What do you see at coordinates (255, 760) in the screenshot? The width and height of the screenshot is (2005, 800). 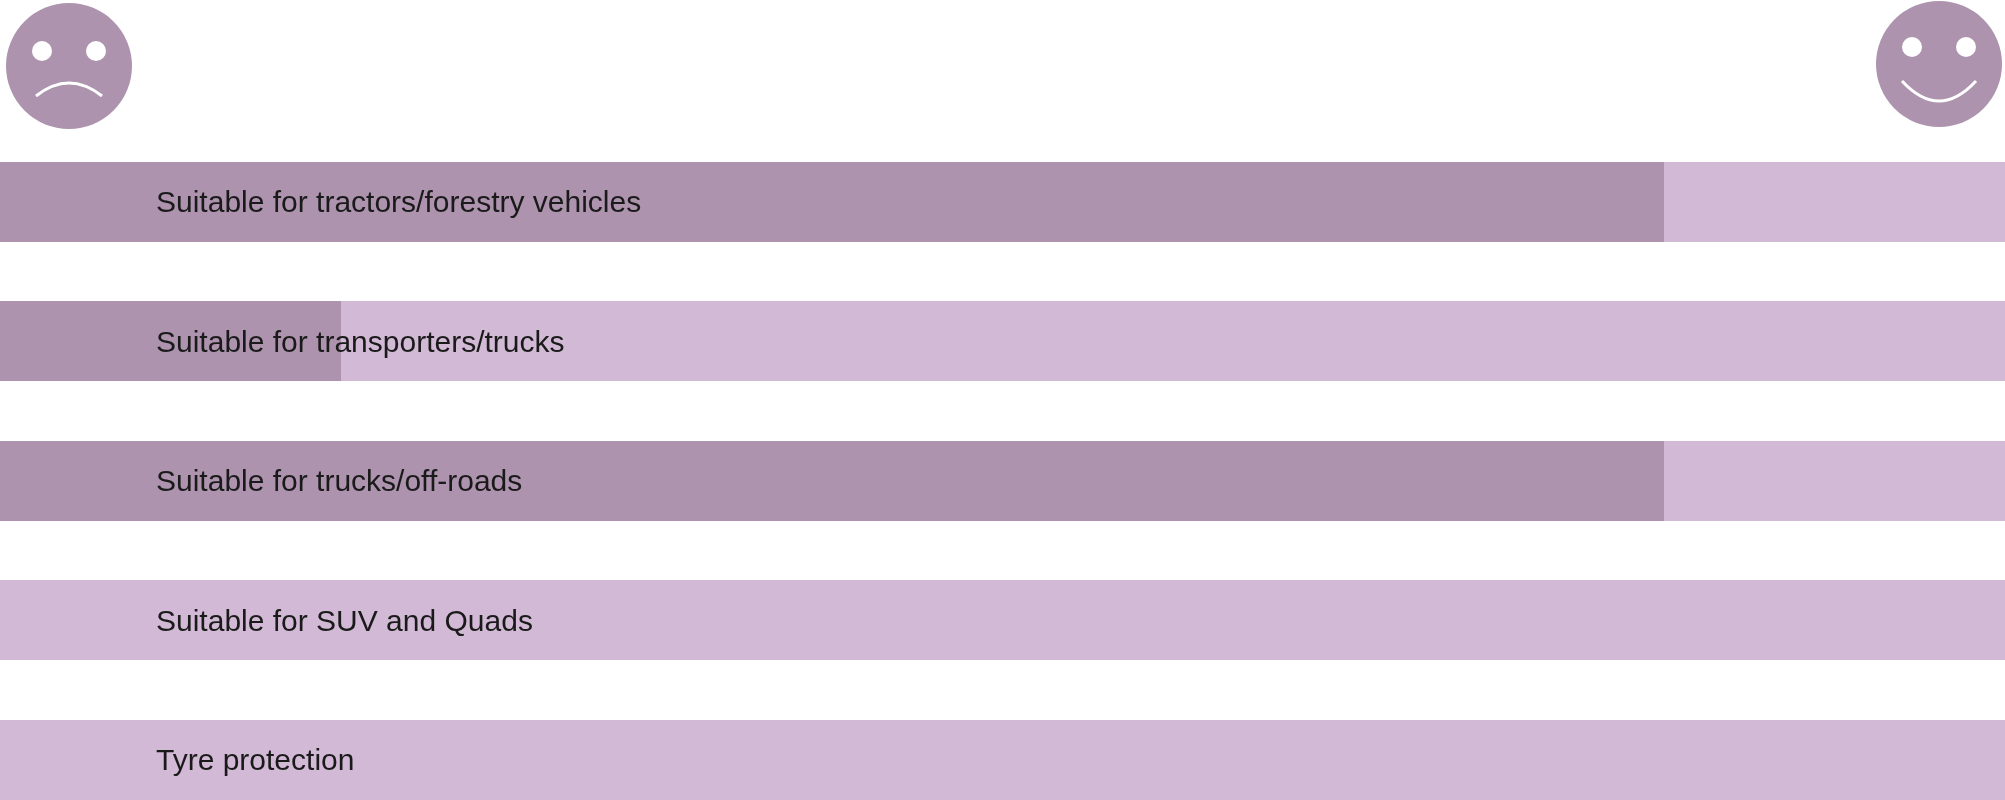 I see `y-tick-label: Tyre protection` at bounding box center [255, 760].